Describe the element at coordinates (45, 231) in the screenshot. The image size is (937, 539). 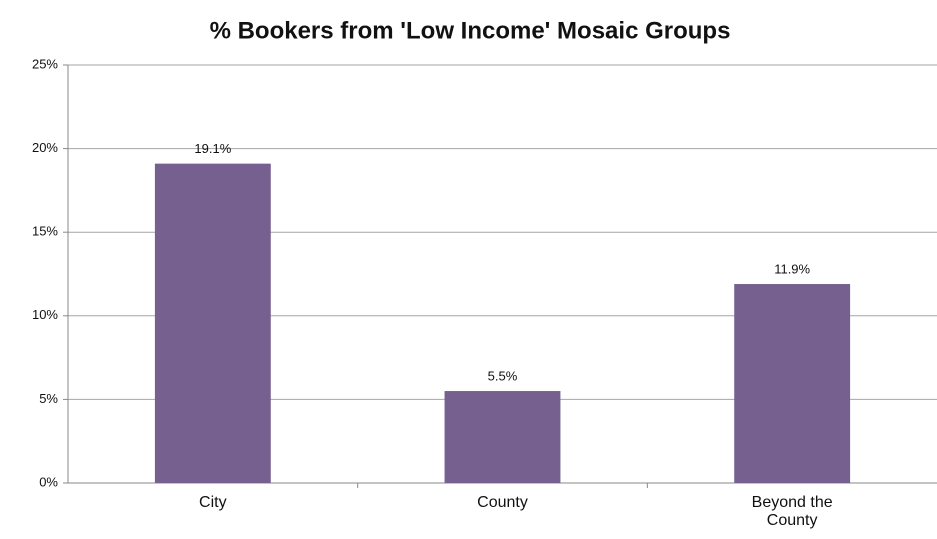
I see `y-tick-label: 15%` at that location.